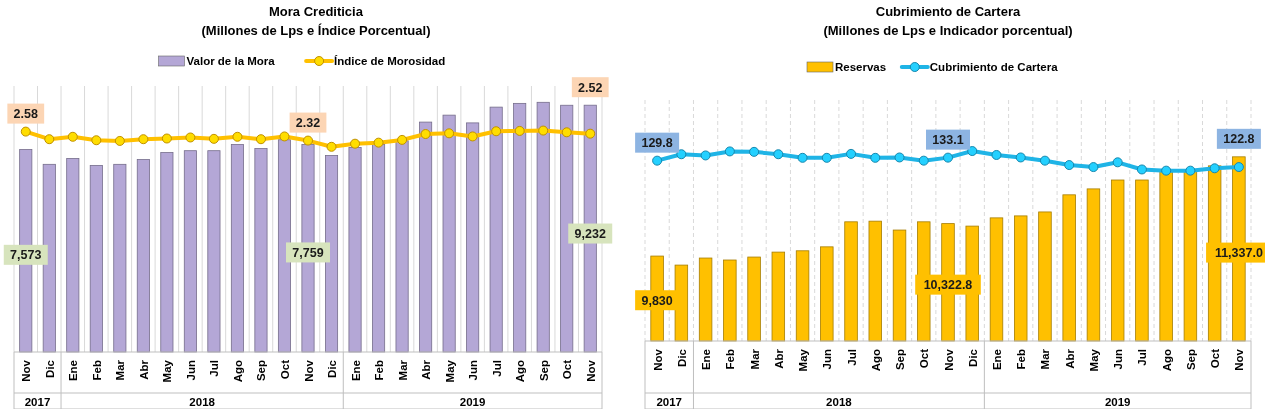 The width and height of the screenshot is (1265, 409). Describe the element at coordinates (861, 67) in the screenshot. I see `legend-label: Reservas` at that location.